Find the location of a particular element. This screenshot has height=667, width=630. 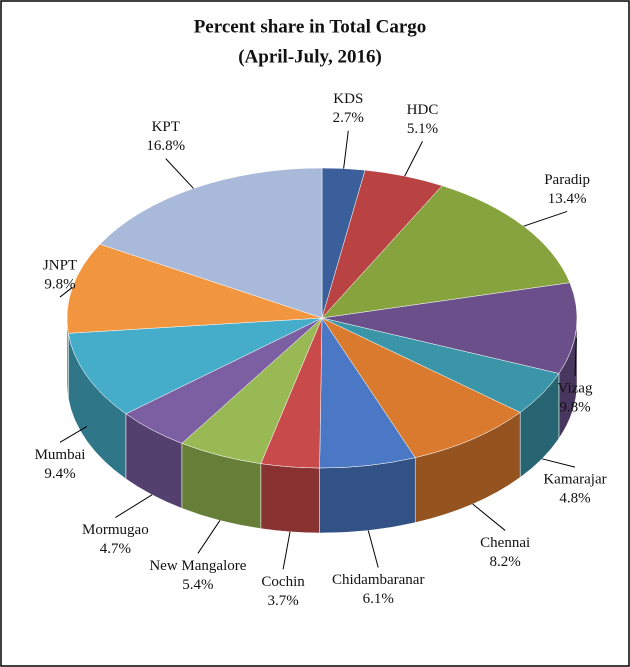

category-label: HDC is located at coordinates (423, 110).